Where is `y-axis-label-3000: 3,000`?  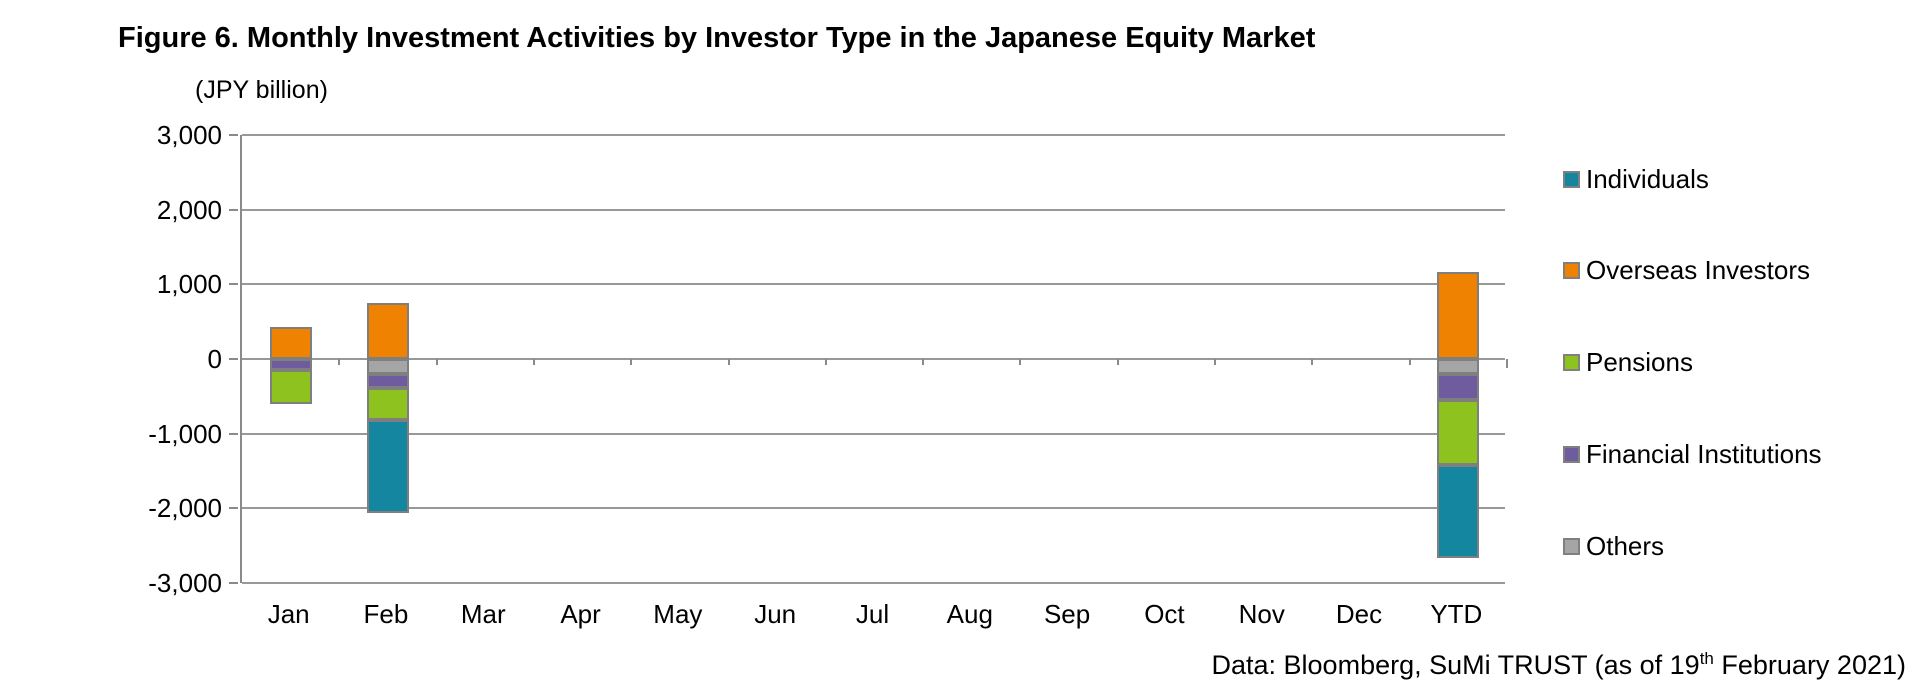 y-axis-label-3000: 3,000 is located at coordinates (189, 135).